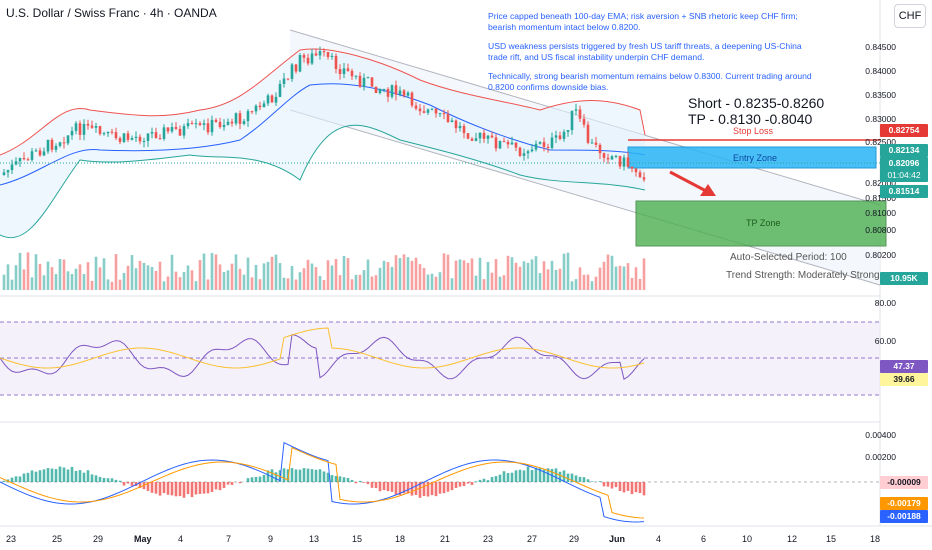  Describe the element at coordinates (532, 539) in the screenshot. I see `date-label: 27` at that location.